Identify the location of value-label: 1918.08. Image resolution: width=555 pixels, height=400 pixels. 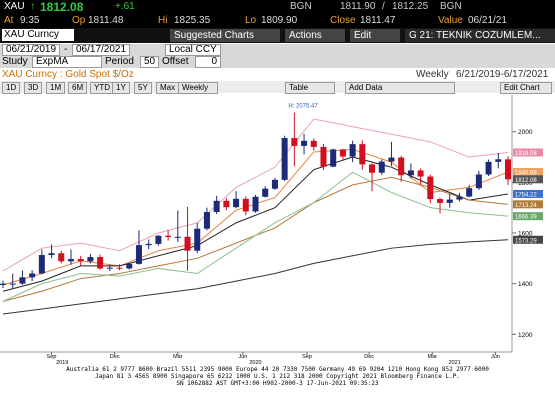
(526, 154).